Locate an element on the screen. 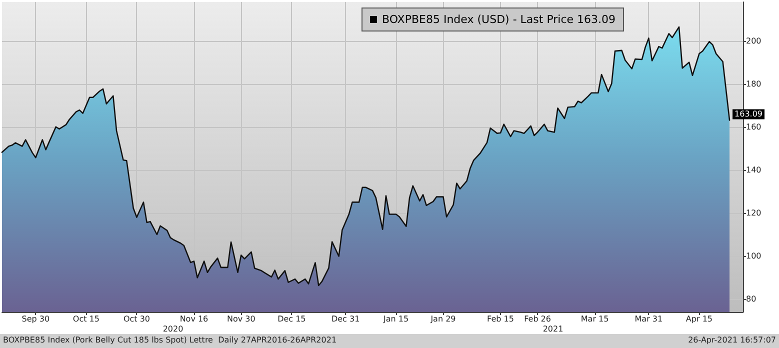 Image resolution: width=779 pixels, height=348 pixels. x-tick-label: Sep 30 is located at coordinates (36, 319).